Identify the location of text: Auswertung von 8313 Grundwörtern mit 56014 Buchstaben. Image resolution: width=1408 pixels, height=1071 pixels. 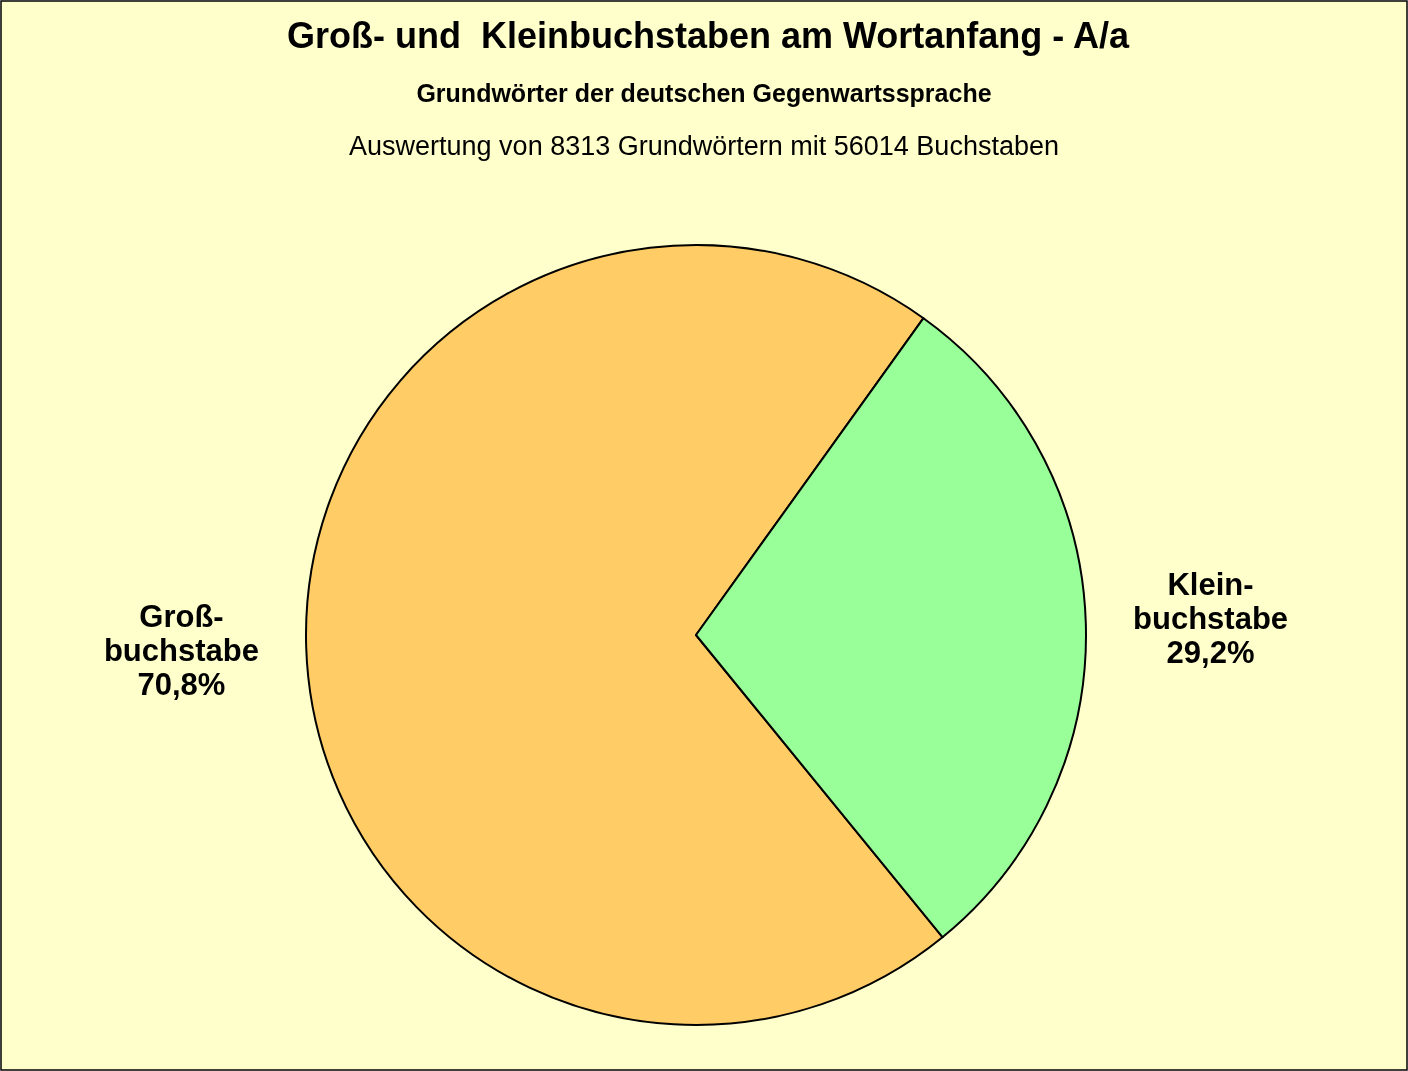
(704, 146).